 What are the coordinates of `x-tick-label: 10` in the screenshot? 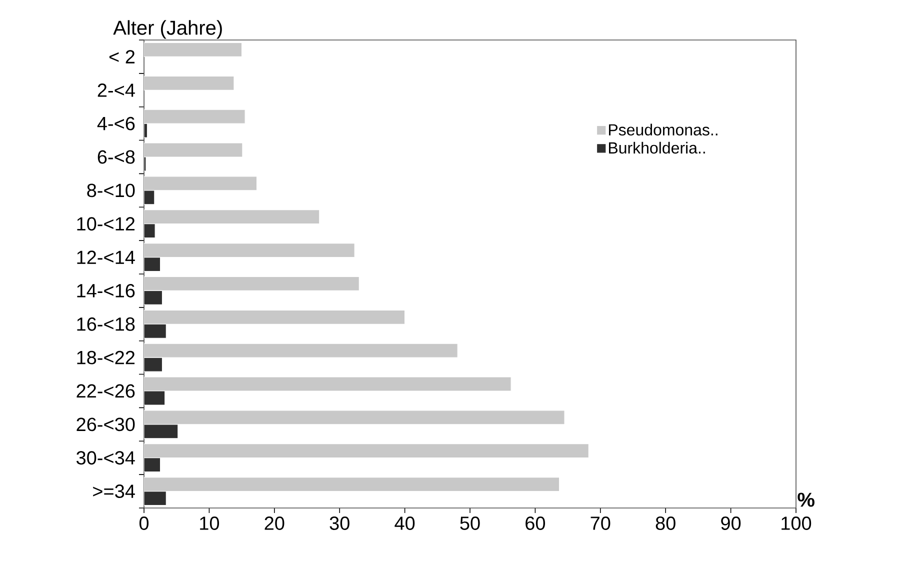 It's located at (210, 523).